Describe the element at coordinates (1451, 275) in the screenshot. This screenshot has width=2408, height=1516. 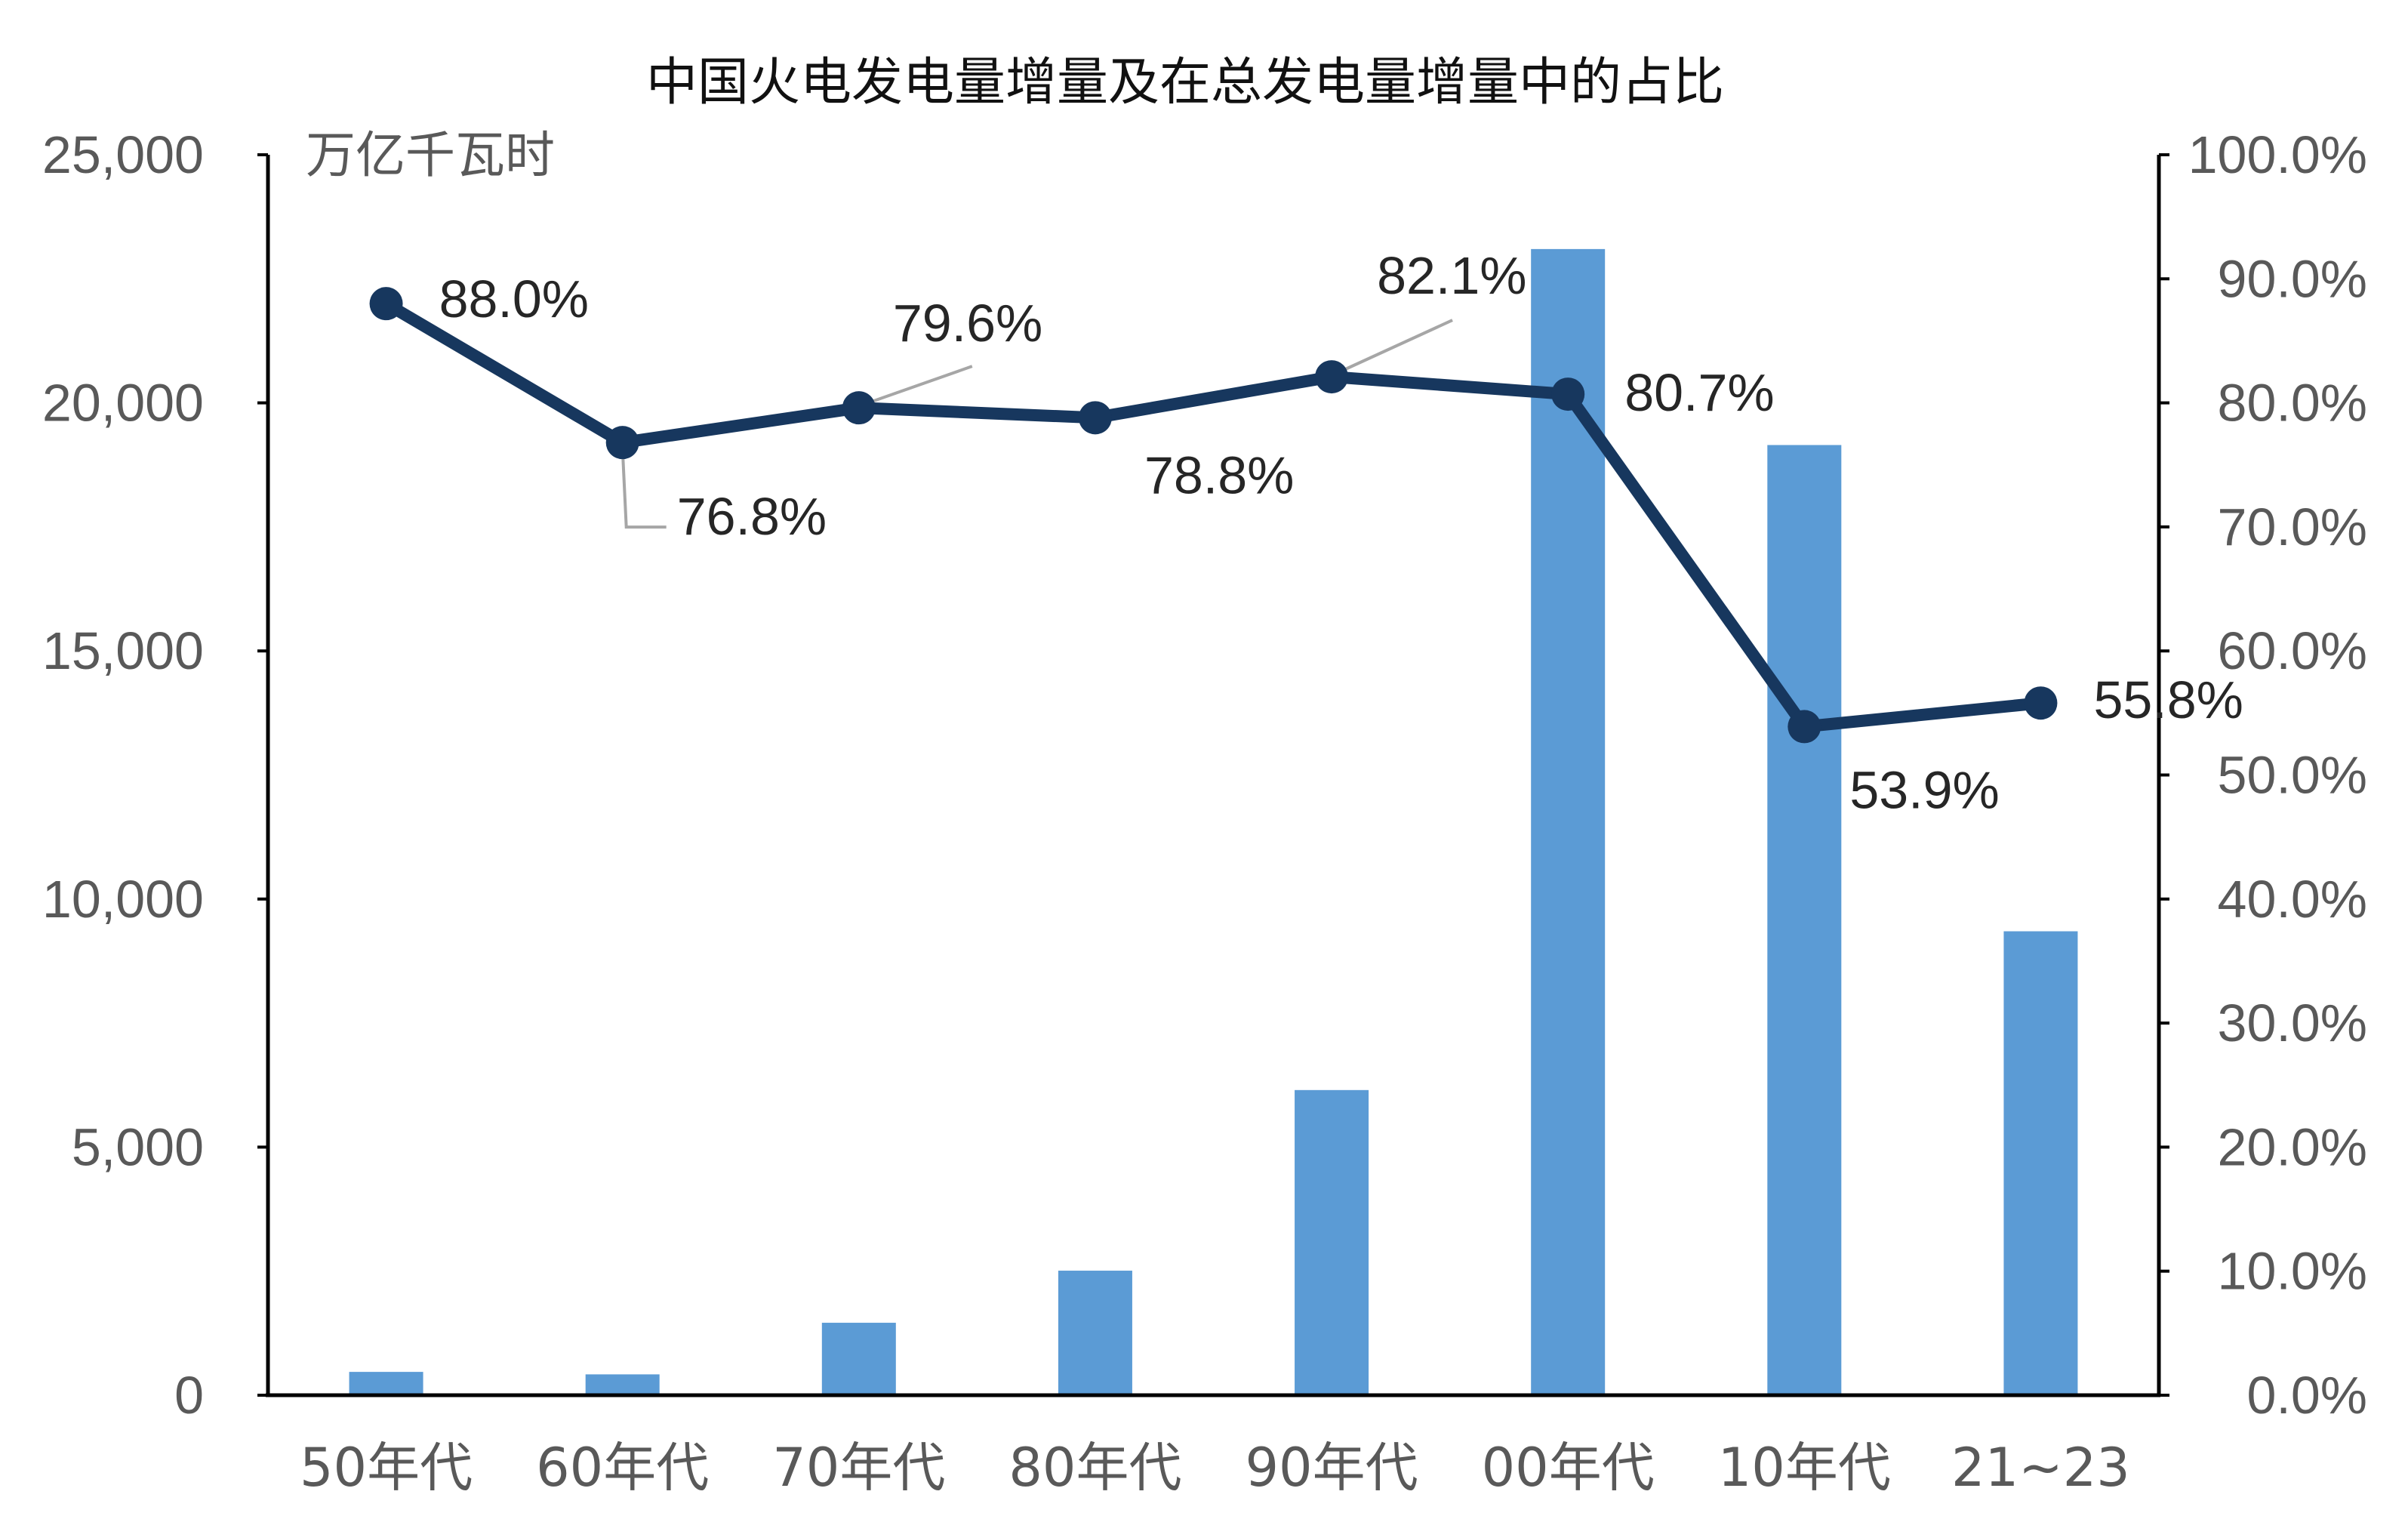
I see `line-data-label: 82.1%` at that location.